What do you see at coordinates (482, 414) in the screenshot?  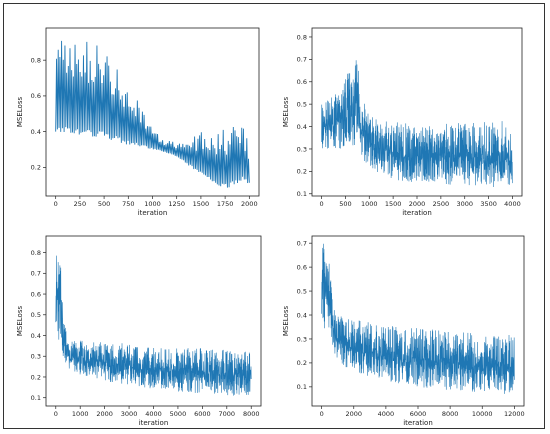 I see `x-tick-label: 10000` at bounding box center [482, 414].